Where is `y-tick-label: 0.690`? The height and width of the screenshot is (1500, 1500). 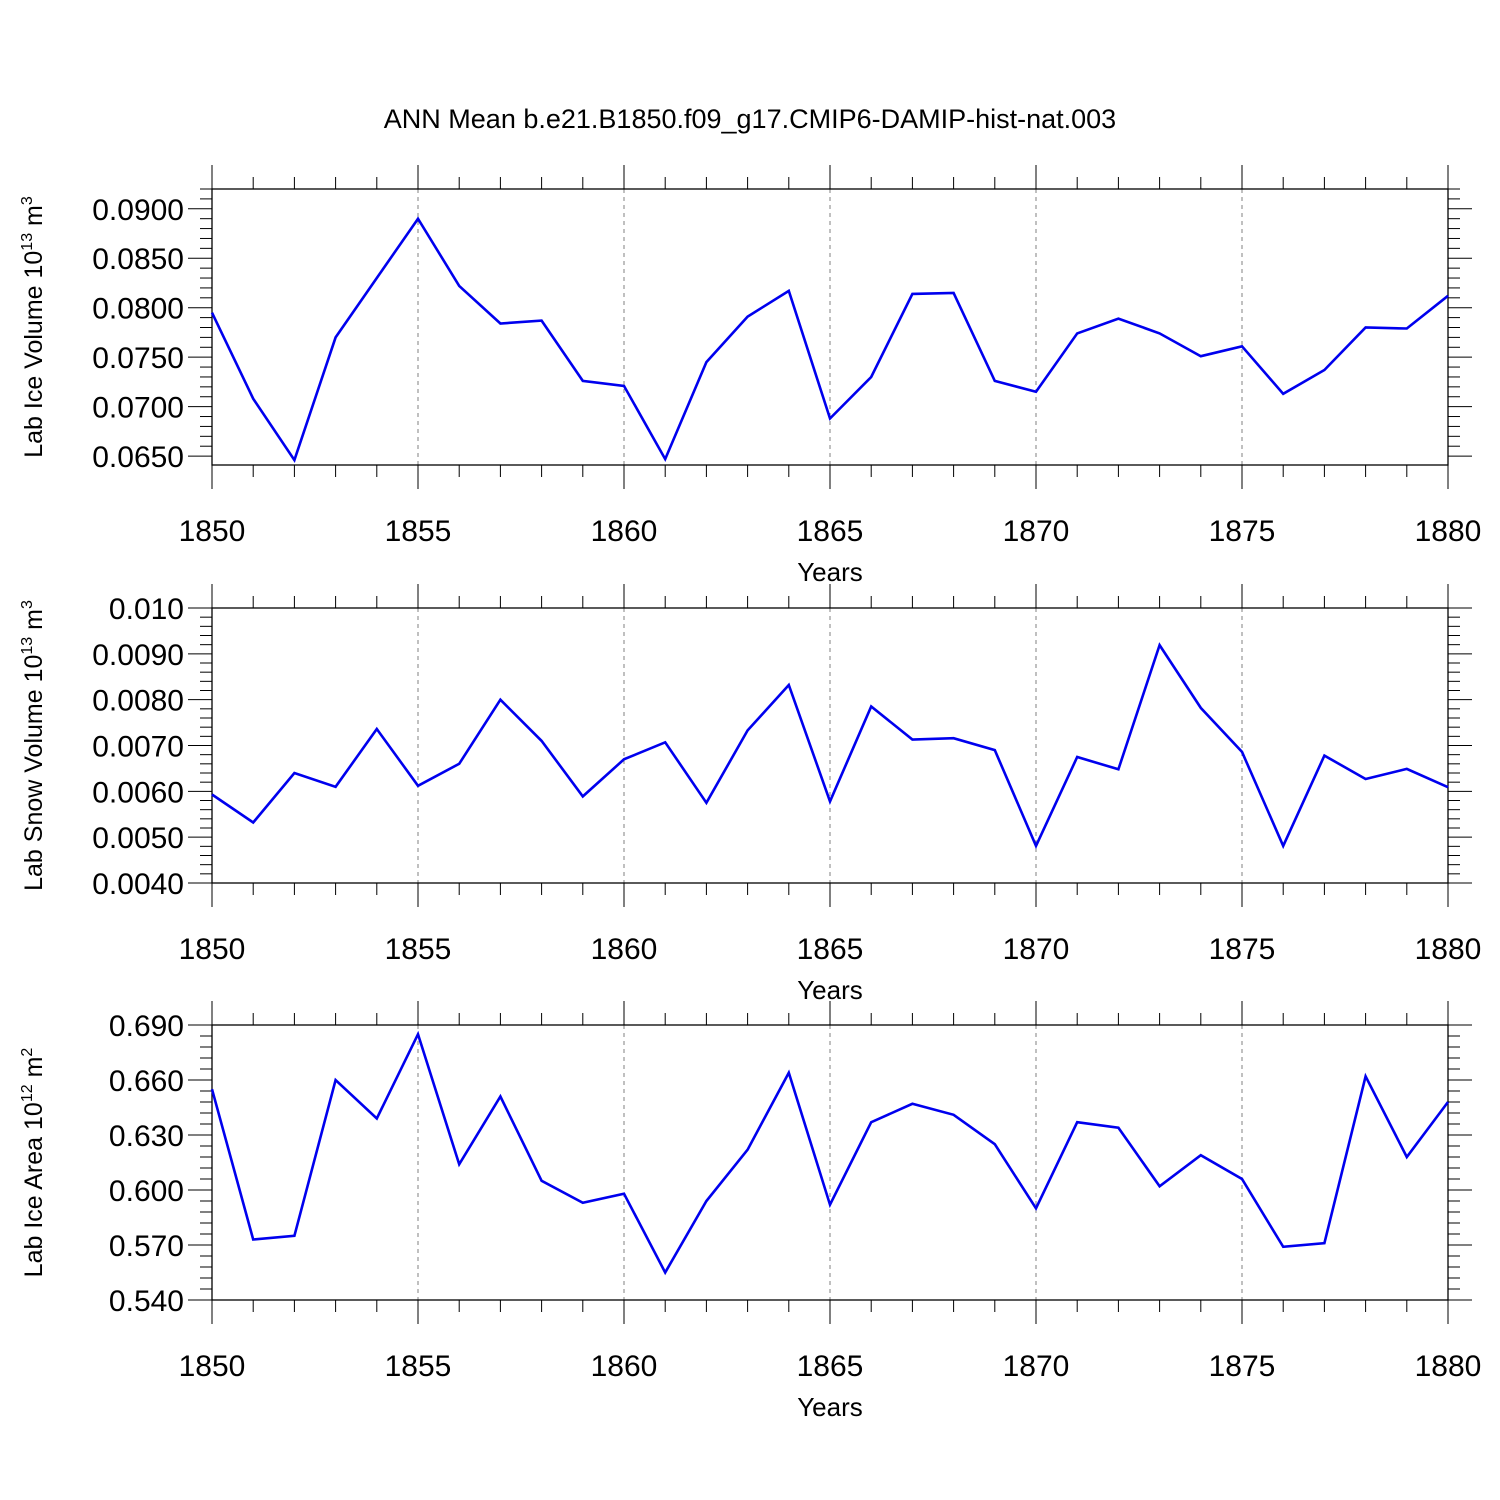
y-tick-label: 0.690 is located at coordinates (146, 1026).